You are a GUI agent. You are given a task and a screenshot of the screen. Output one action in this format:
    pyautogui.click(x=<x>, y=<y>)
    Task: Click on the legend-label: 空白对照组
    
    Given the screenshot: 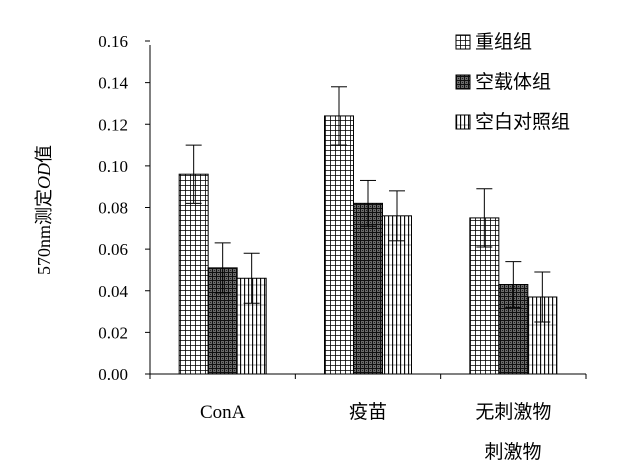 What is the action you would take?
    pyautogui.click(x=522, y=122)
    